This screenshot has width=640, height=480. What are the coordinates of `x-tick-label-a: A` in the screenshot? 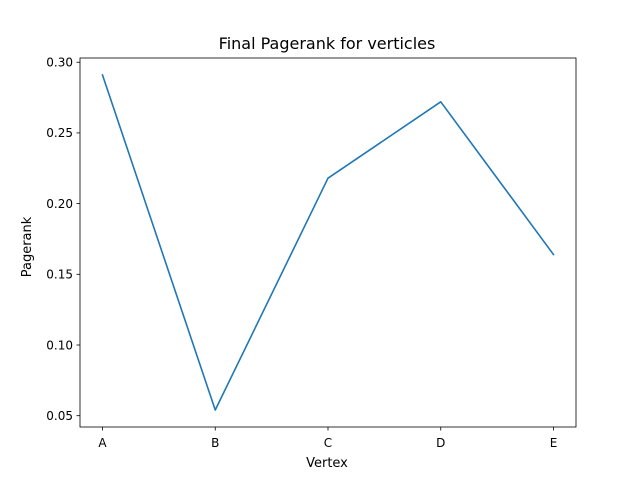 It's located at (102, 443).